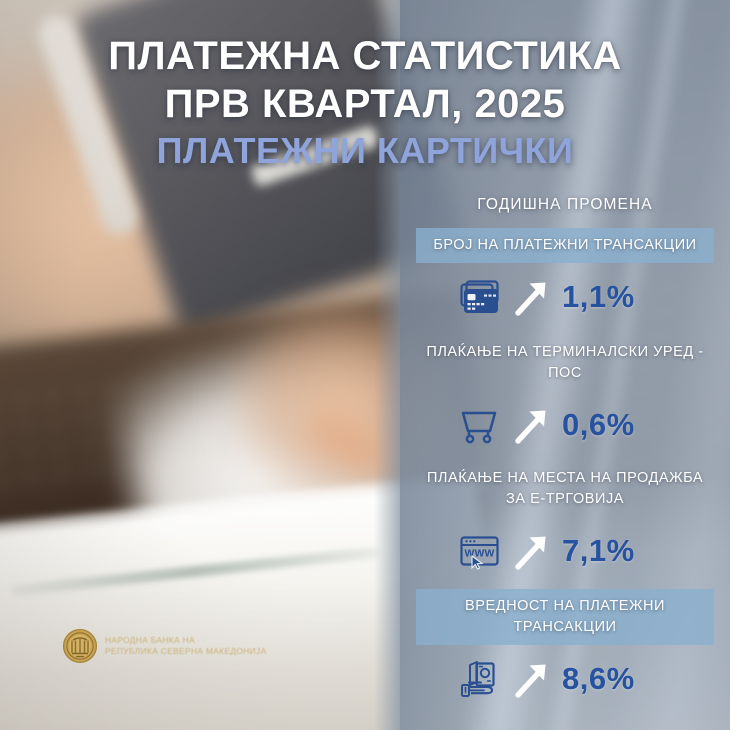 This screenshot has width=730, height=730. I want to click on hand-holding-money-icon, so click(480, 679).